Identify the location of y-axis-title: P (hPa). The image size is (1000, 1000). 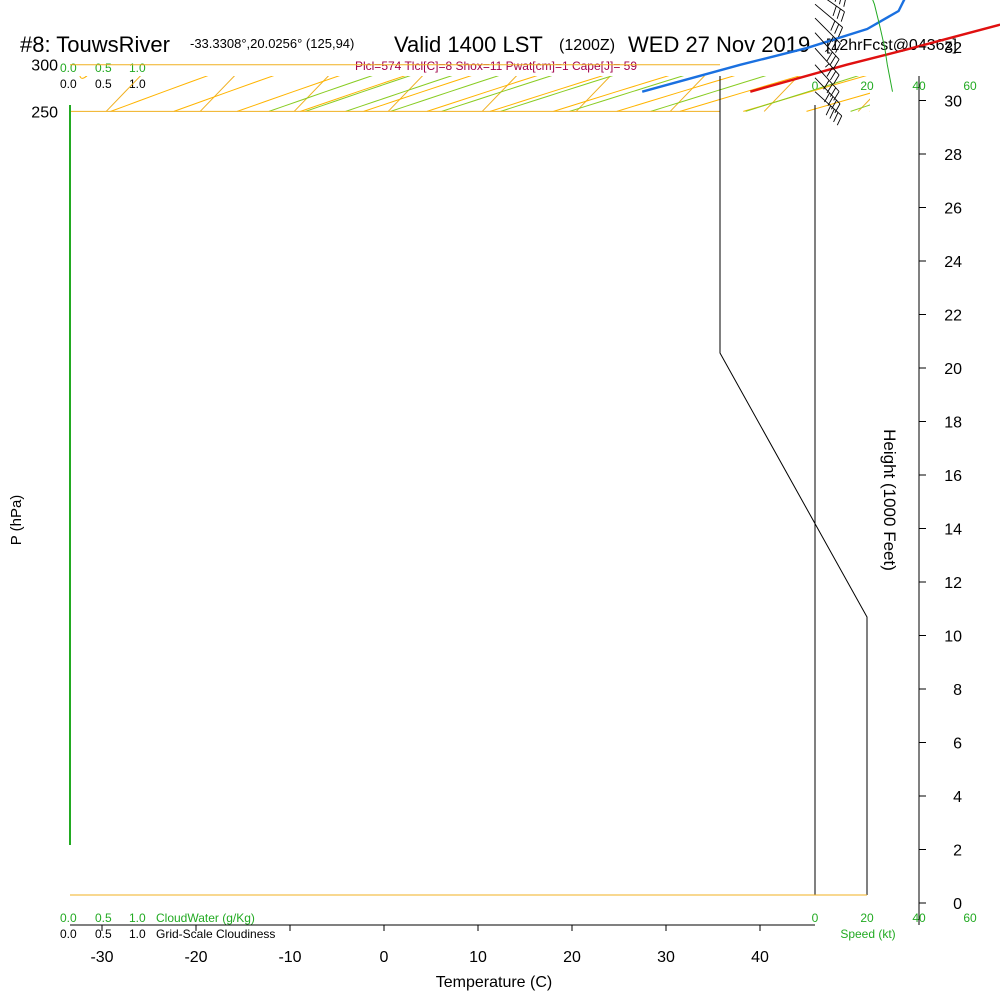
(16, 520).